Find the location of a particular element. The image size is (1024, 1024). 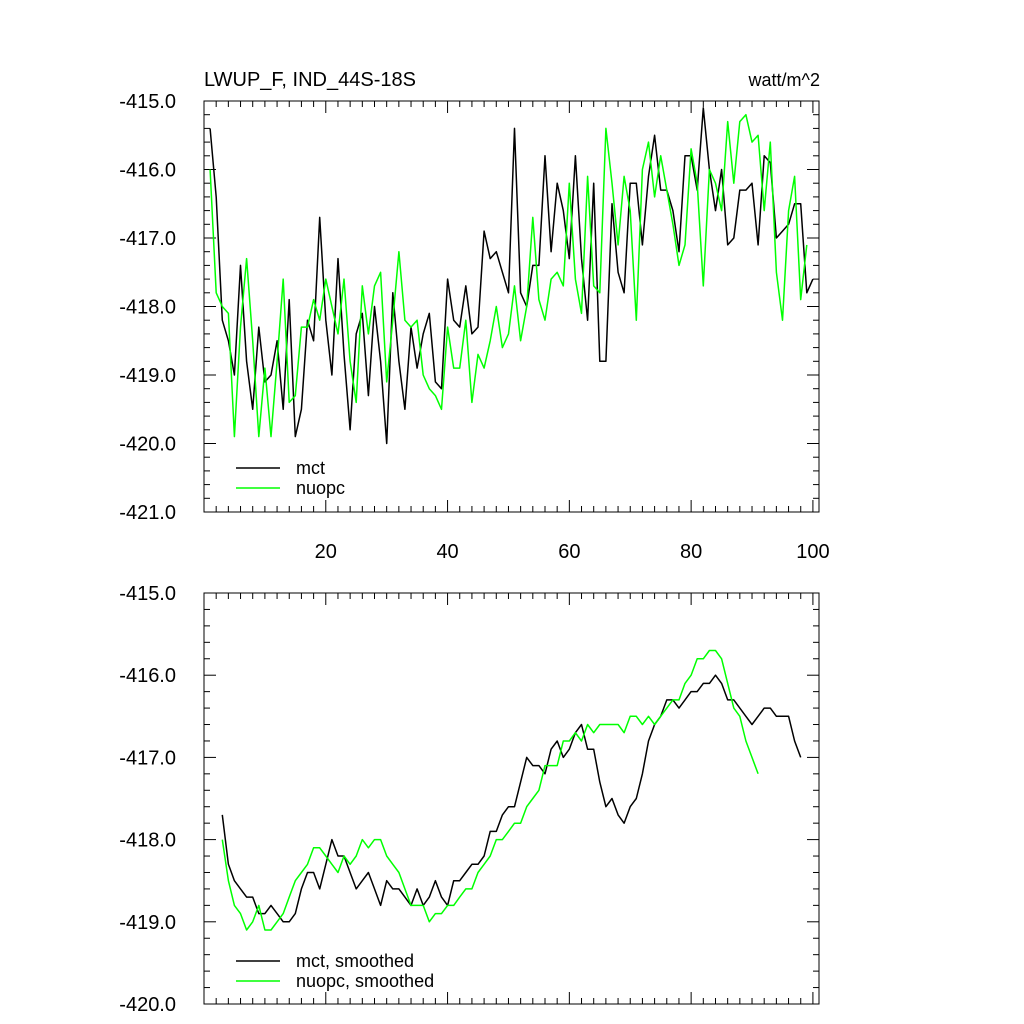

legend-label: nuopc is located at coordinates (320, 488).